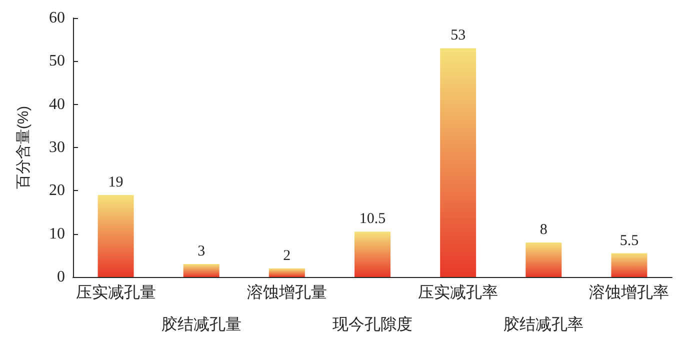 This screenshot has width=700, height=345. What do you see at coordinates (116, 182) in the screenshot?
I see `data-label: 19` at bounding box center [116, 182].